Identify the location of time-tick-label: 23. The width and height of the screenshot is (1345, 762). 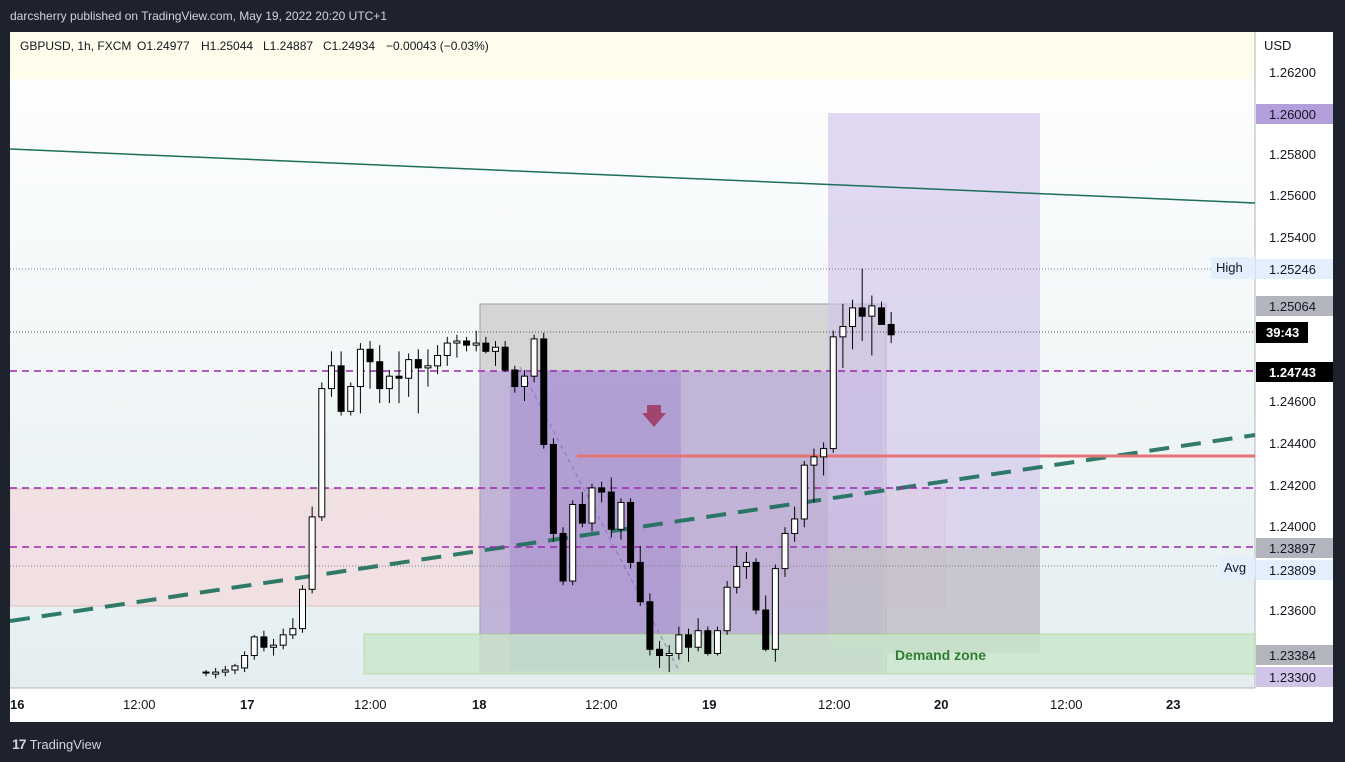
(1173, 704).